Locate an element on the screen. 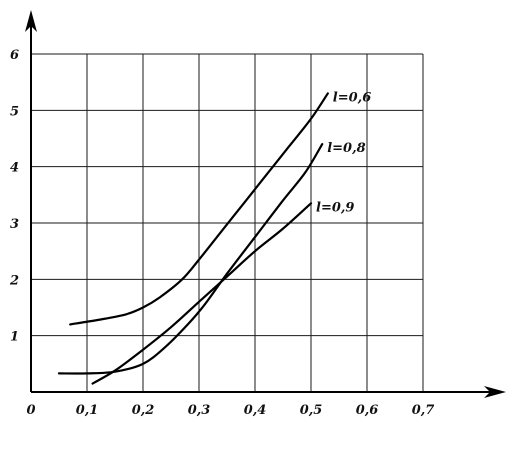 The width and height of the screenshot is (520, 460). y-tick-label: 2 is located at coordinates (14, 280).